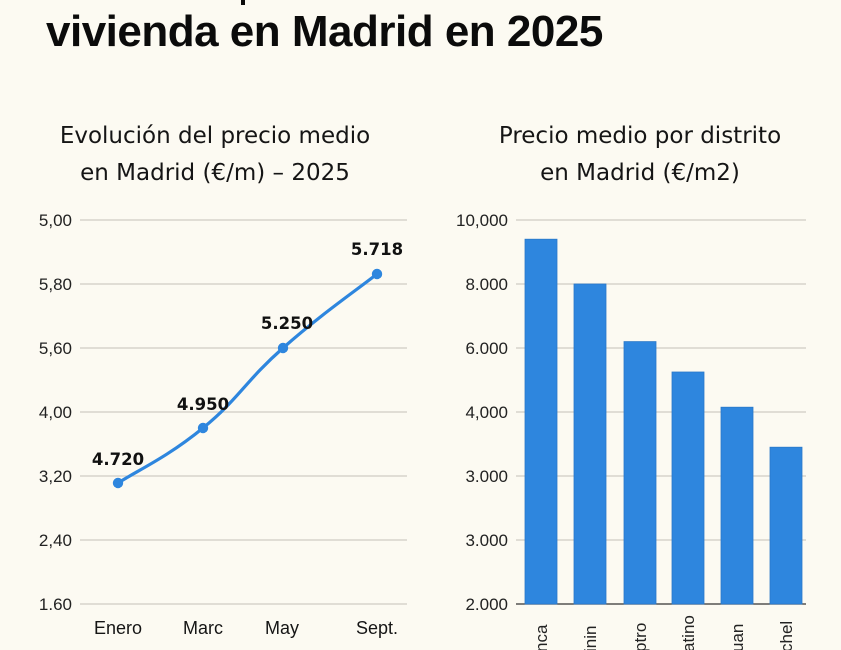  What do you see at coordinates (737, 637) in the screenshot?
I see `bar-category-label: uan` at bounding box center [737, 637].